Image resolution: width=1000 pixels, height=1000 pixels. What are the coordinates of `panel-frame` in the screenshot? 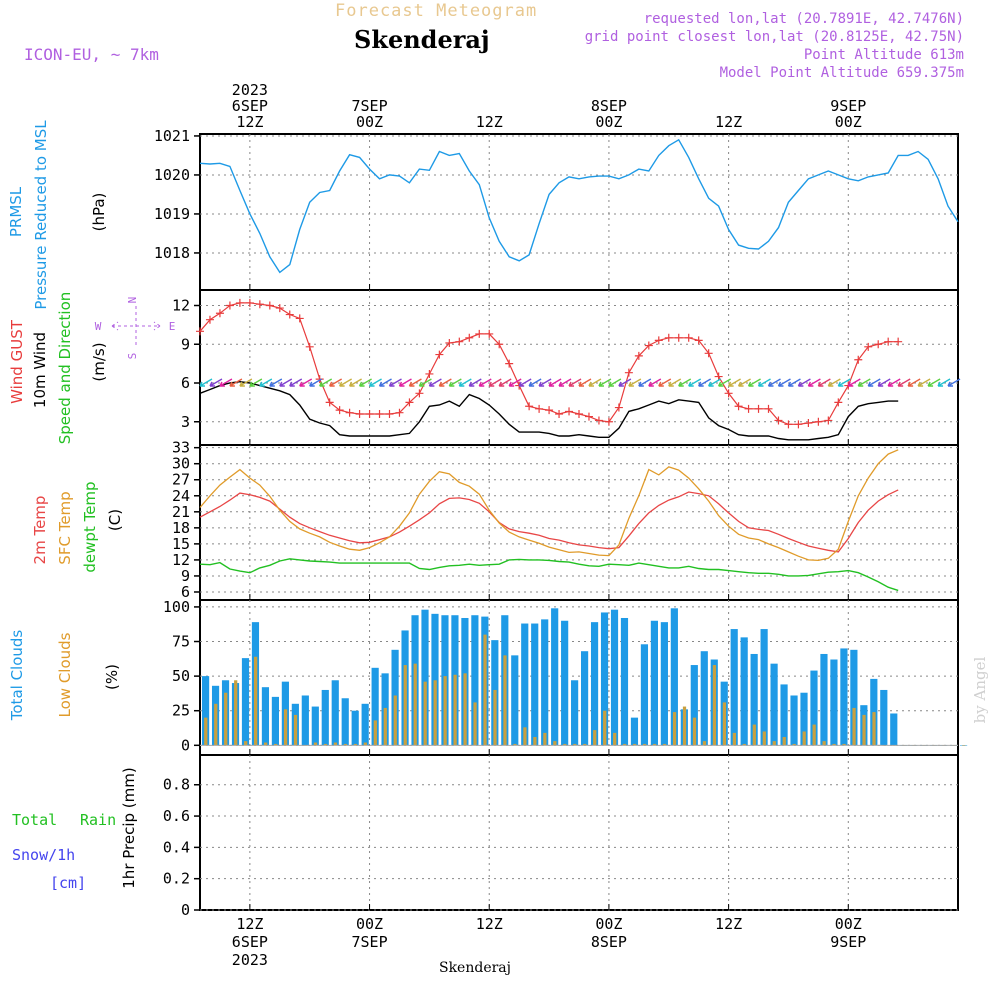 It's located at (579, 522).